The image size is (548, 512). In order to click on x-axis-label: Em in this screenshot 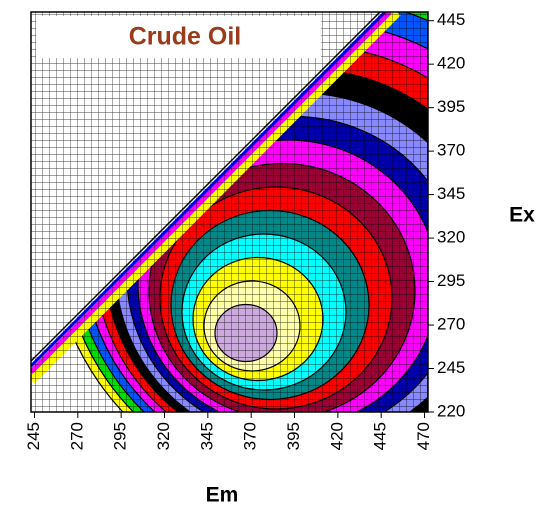, I will do `click(222, 495)`.